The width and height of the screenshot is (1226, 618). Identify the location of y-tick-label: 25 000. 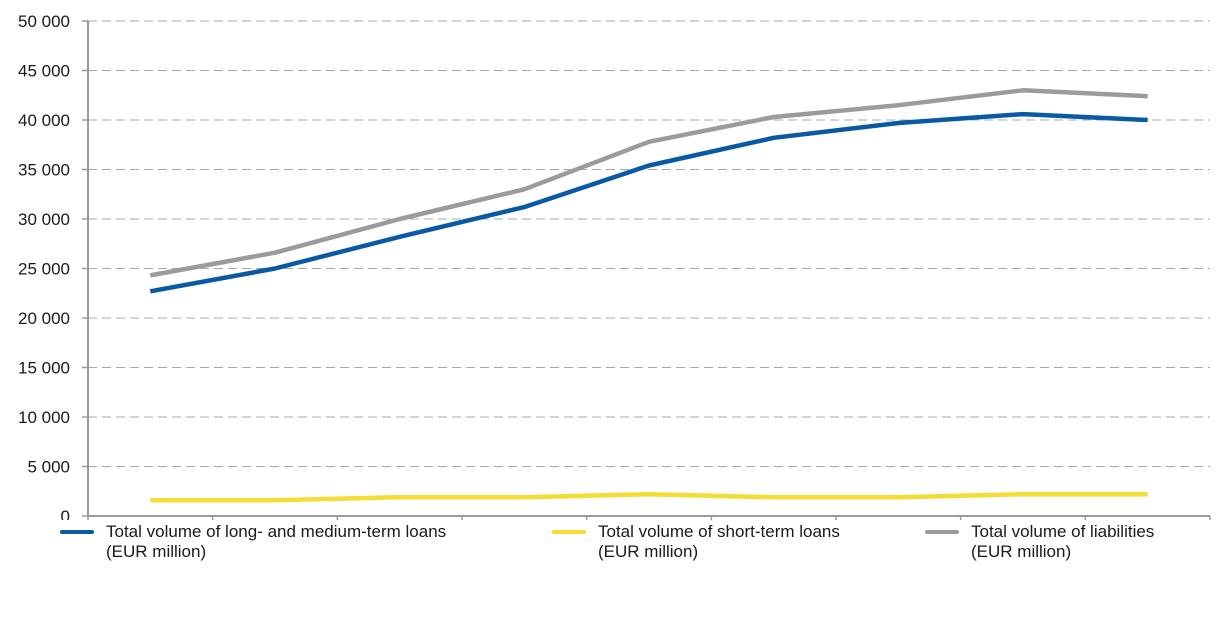
(44, 269).